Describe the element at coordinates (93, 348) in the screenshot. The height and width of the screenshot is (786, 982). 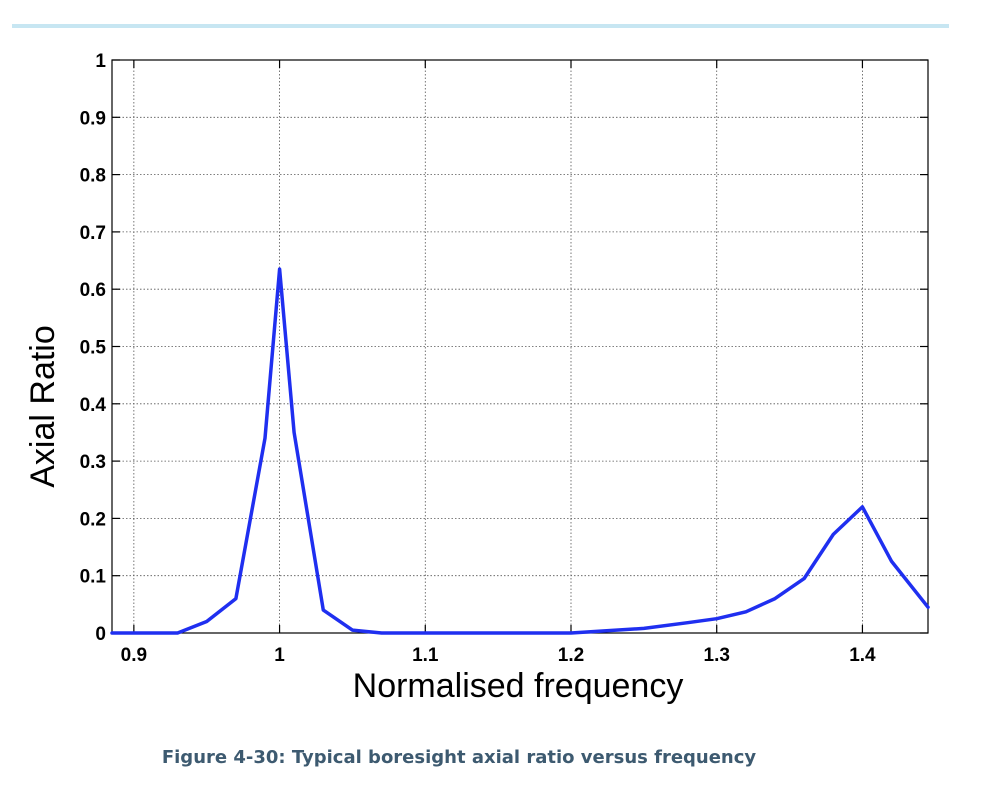
I see `y-tick-label-5: 0.5` at that location.